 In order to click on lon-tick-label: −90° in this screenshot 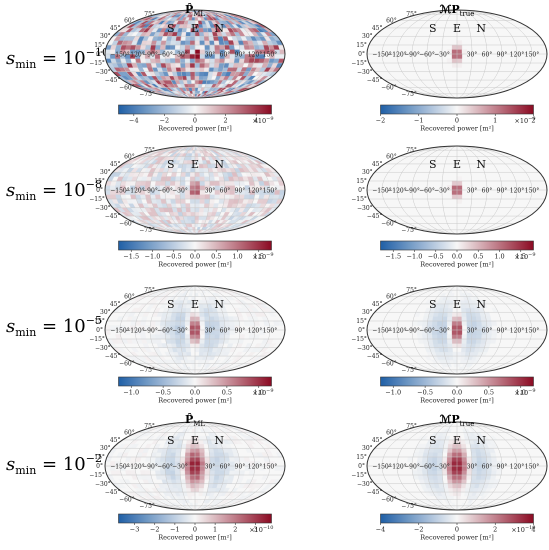, I will do `click(150, 55)`.